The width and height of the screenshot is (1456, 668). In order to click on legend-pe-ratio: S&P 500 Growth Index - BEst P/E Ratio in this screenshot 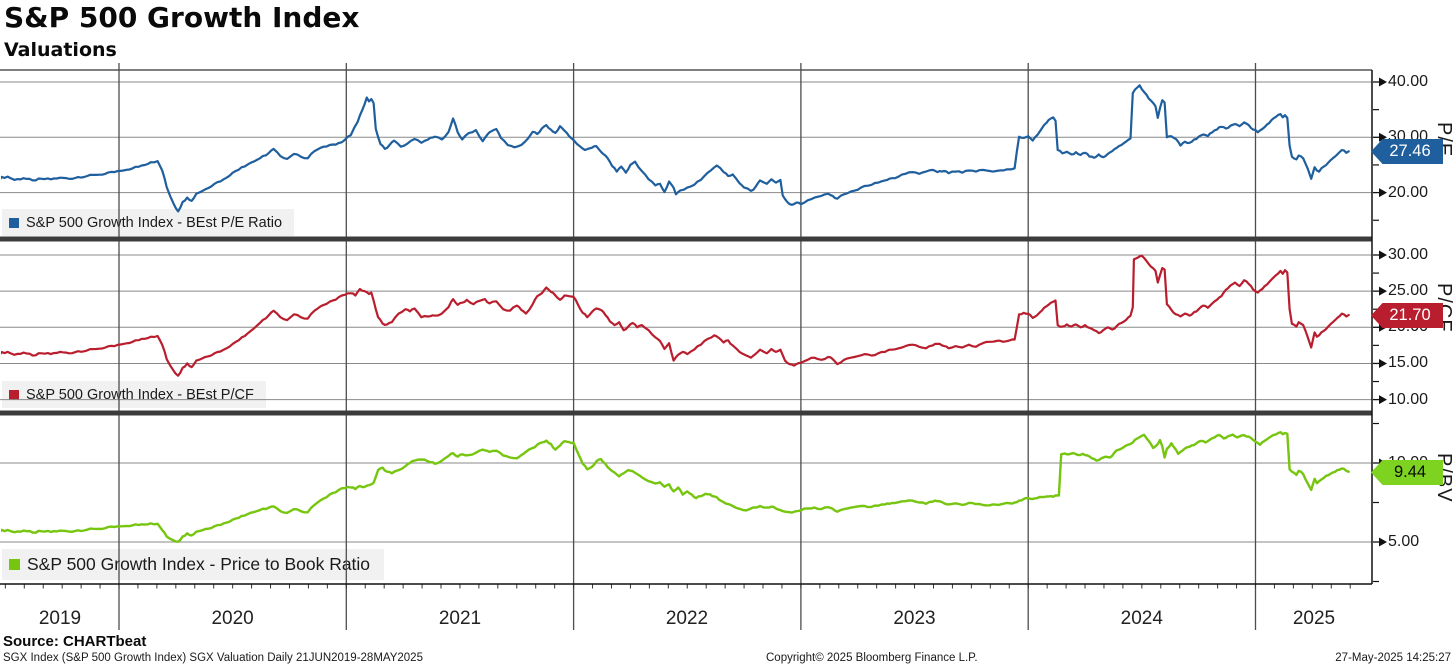, I will do `click(148, 222)`.